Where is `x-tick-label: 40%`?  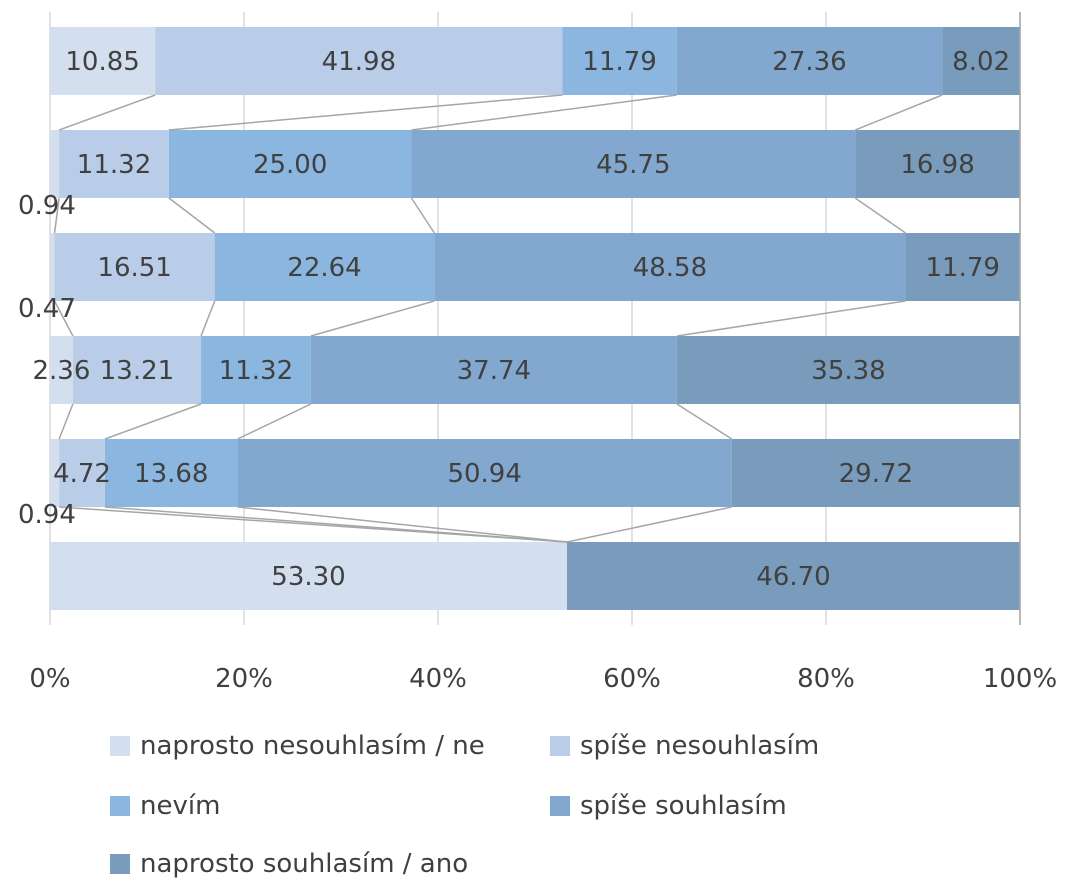 x-tick-label: 40% is located at coordinates (438, 679).